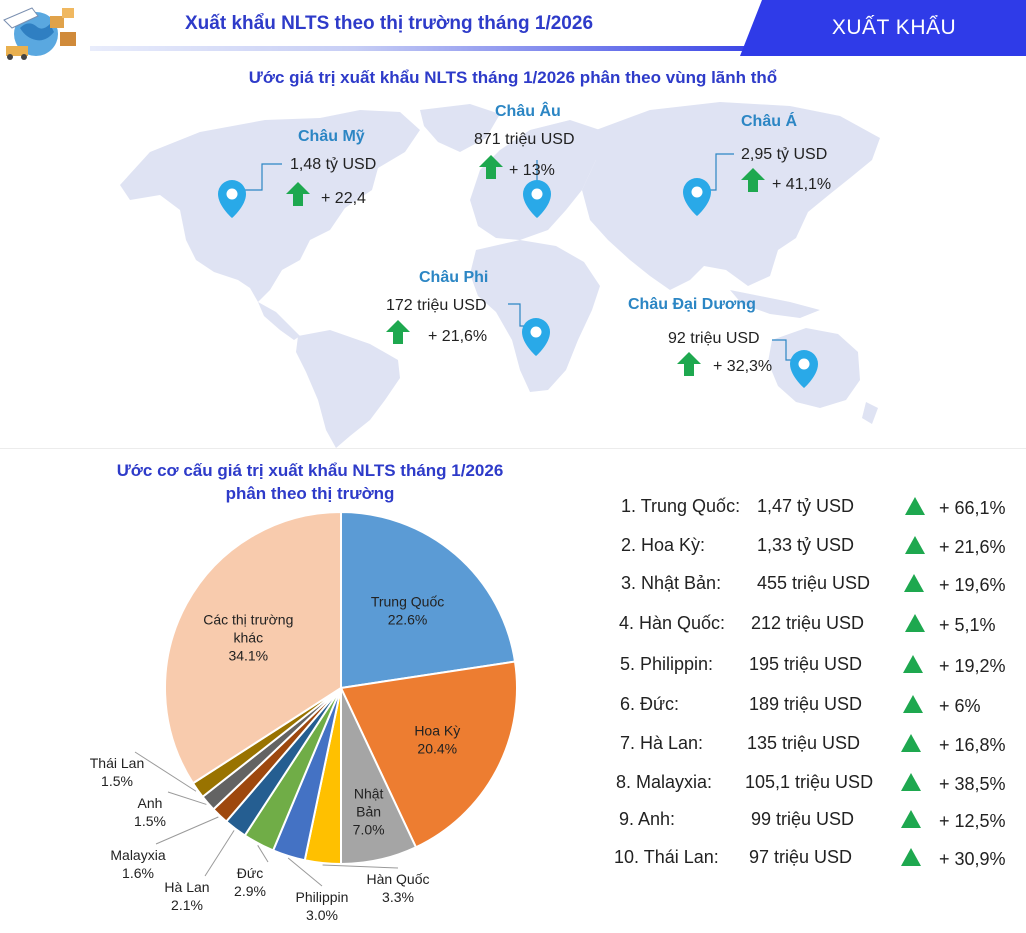 The height and width of the screenshot is (933, 1026). I want to click on pie-slice-label-3: Nhật Bản 7.0%, so click(369, 812).